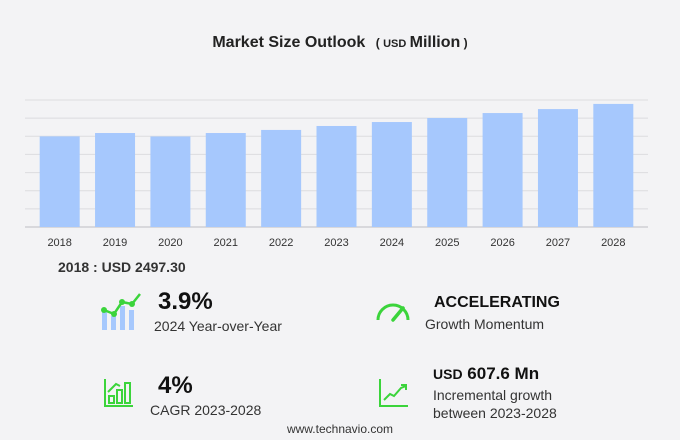 The width and height of the screenshot is (680, 440). I want to click on momentum-value: ACCELERATING, so click(497, 302).